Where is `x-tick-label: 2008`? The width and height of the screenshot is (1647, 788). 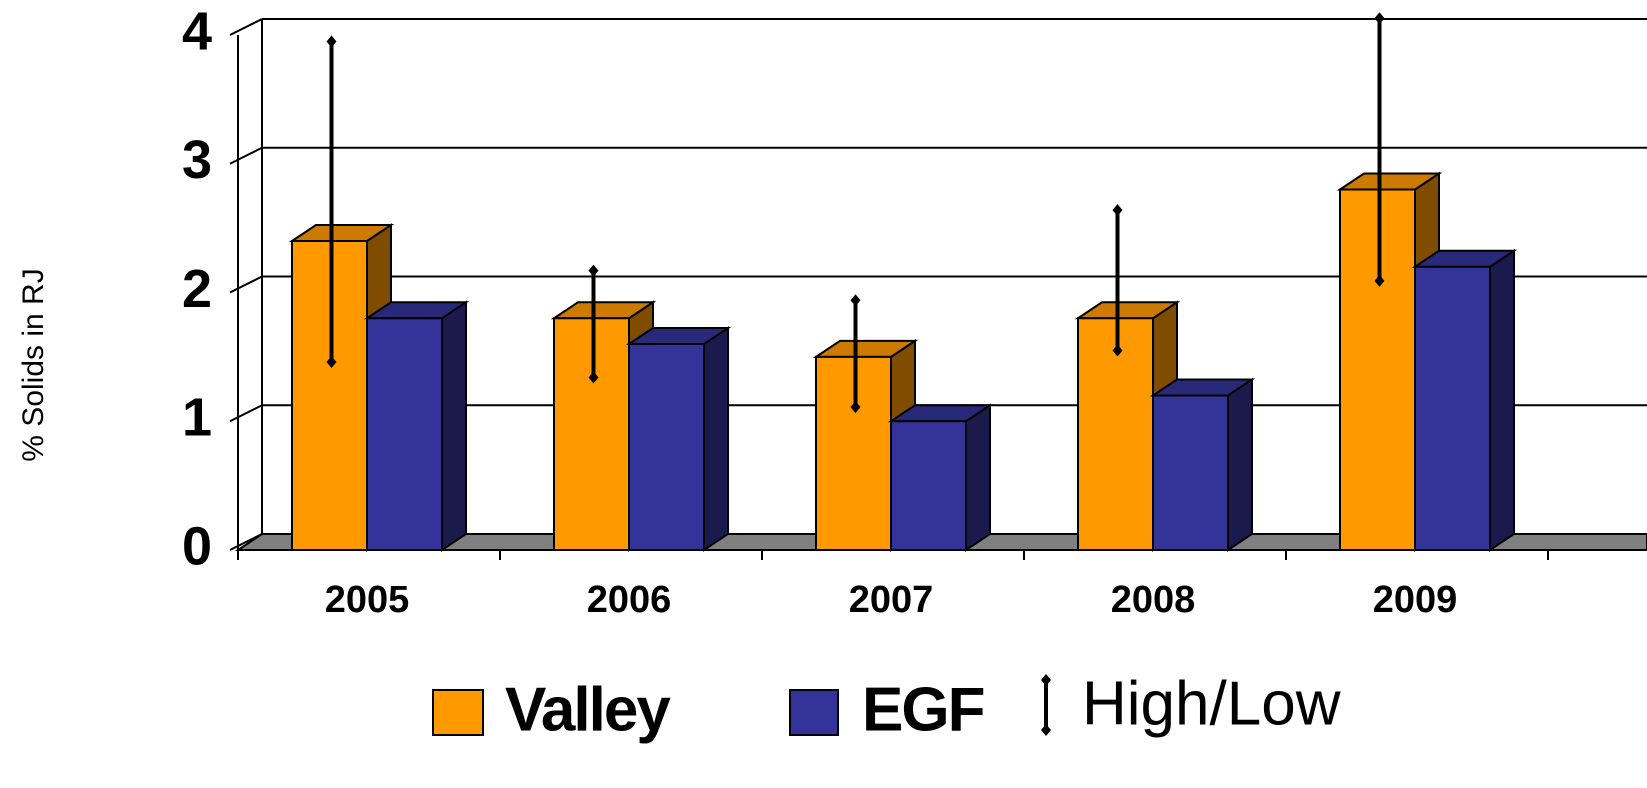 x-tick-label: 2008 is located at coordinates (1153, 600).